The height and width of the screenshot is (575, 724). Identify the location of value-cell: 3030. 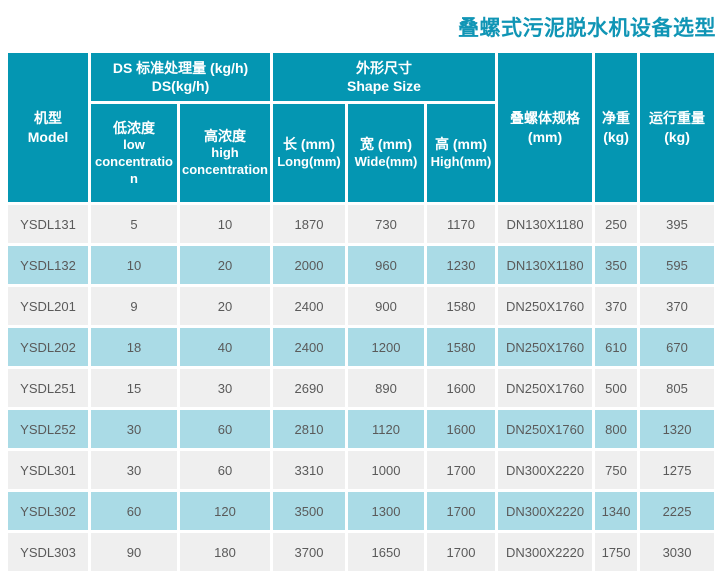
(677, 552).